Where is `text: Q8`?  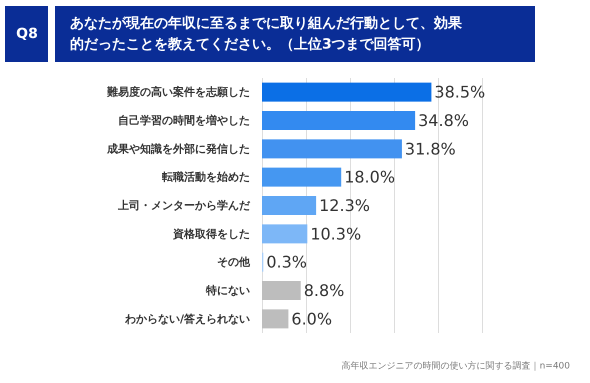
text: Q8 is located at coordinates (27, 34).